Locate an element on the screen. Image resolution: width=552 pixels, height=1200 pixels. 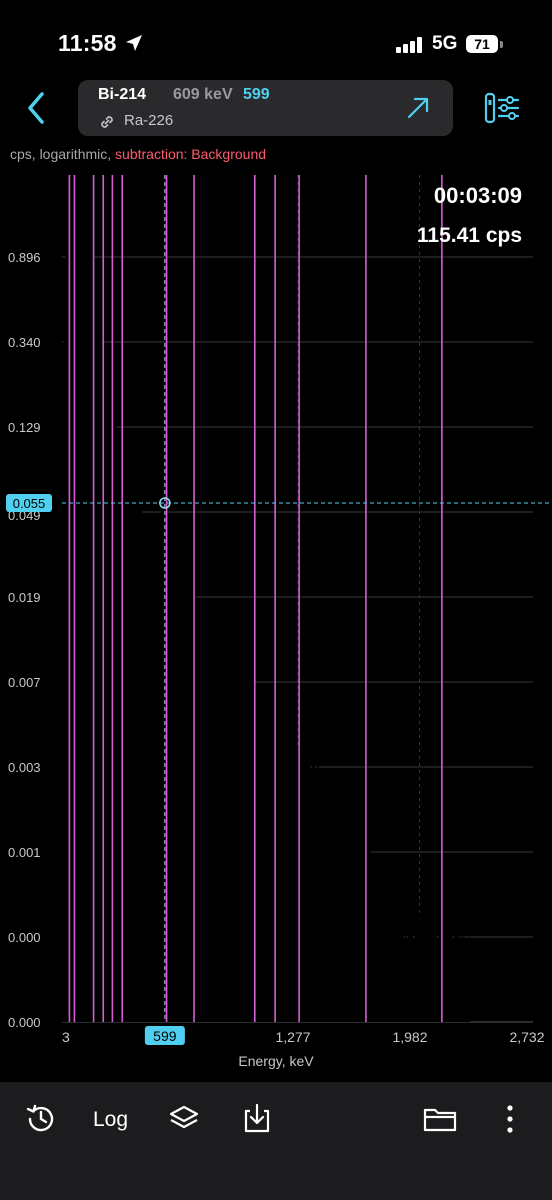
cellular-signal-icon is located at coordinates (410, 45).